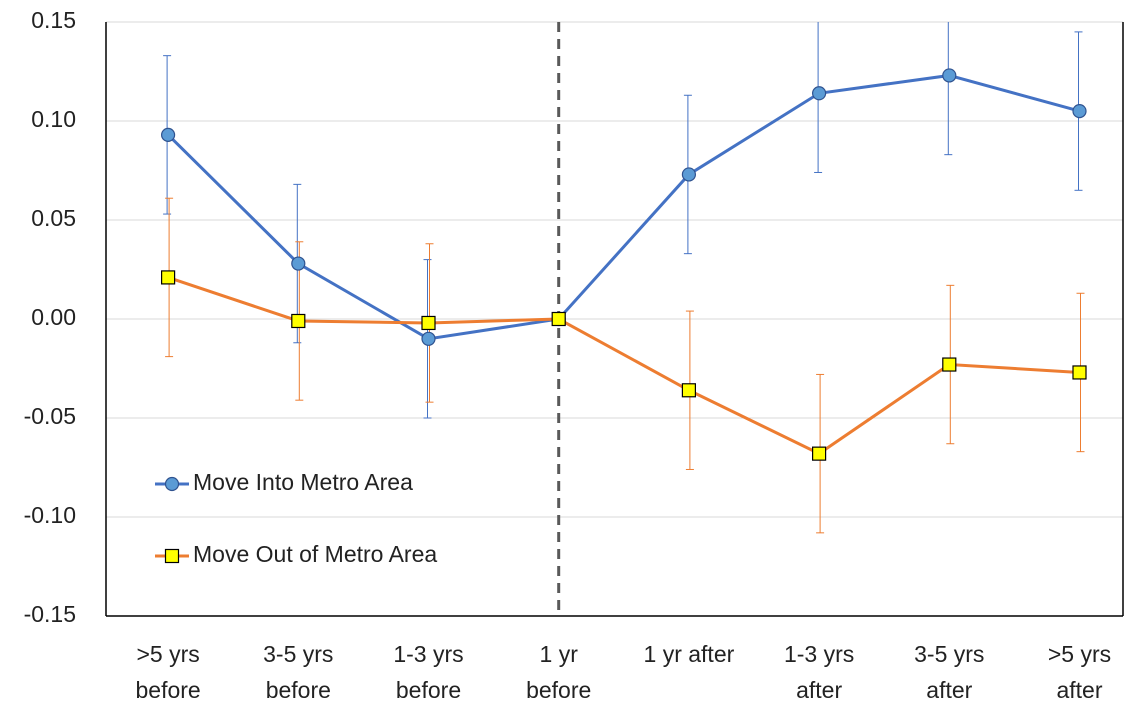 The width and height of the screenshot is (1133, 706). What do you see at coordinates (53, 317) in the screenshot?
I see `y-tick-label: 0.00` at bounding box center [53, 317].